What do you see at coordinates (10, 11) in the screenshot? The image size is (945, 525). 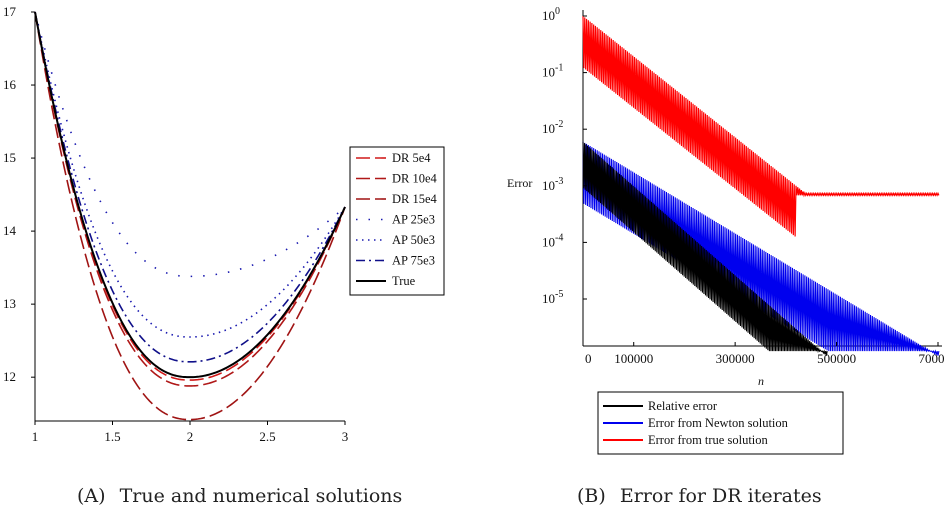 I see `left-y-tick-label: 17` at bounding box center [10, 11].